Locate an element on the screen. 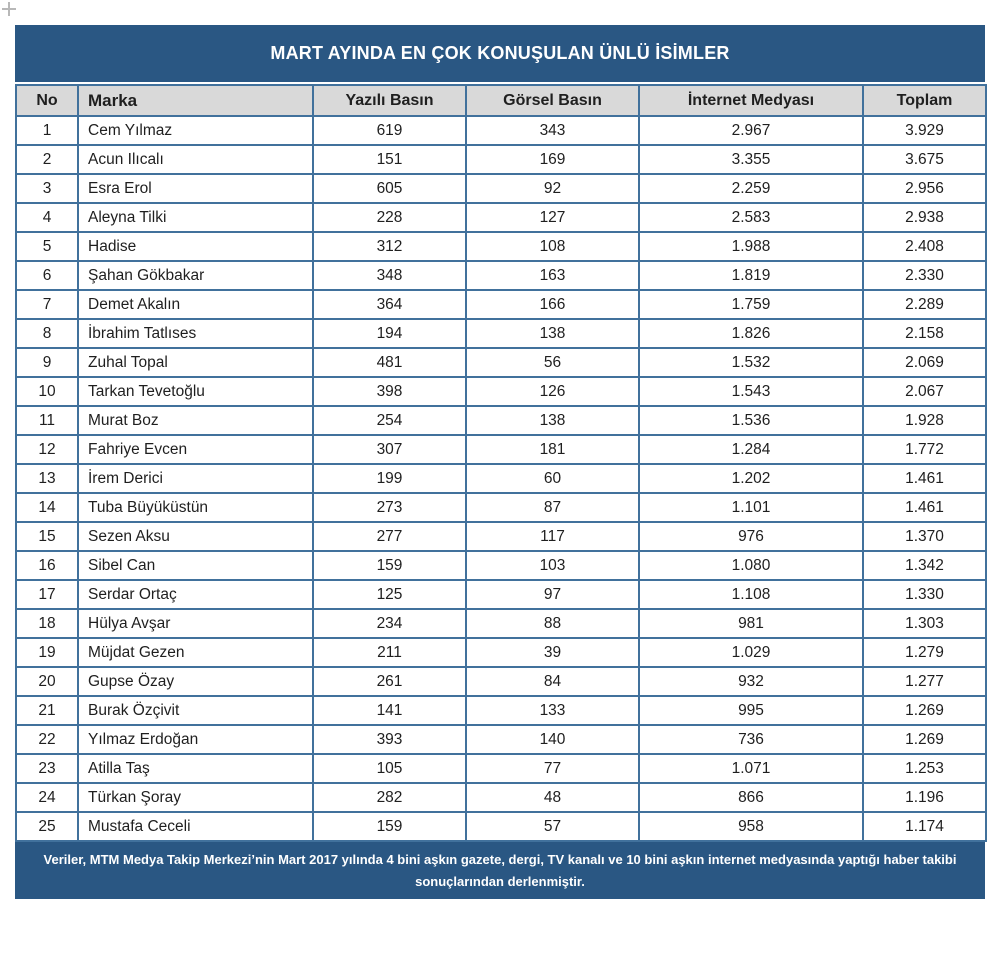 The width and height of the screenshot is (1000, 971). cell-toplam: 1.772 is located at coordinates (924, 449).